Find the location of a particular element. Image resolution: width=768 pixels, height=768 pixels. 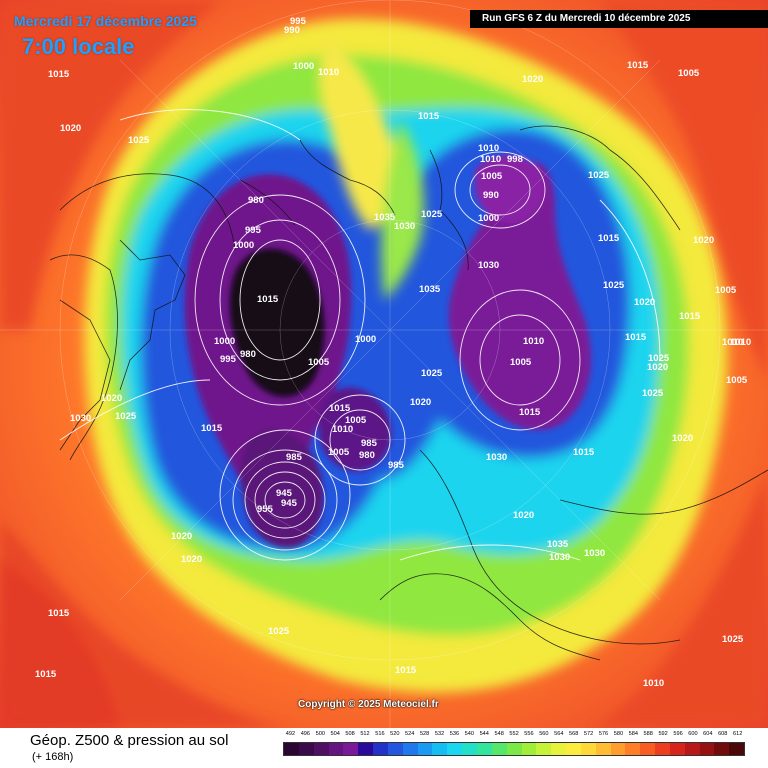

scale-tick-label: 492 is located at coordinates (290, 734).